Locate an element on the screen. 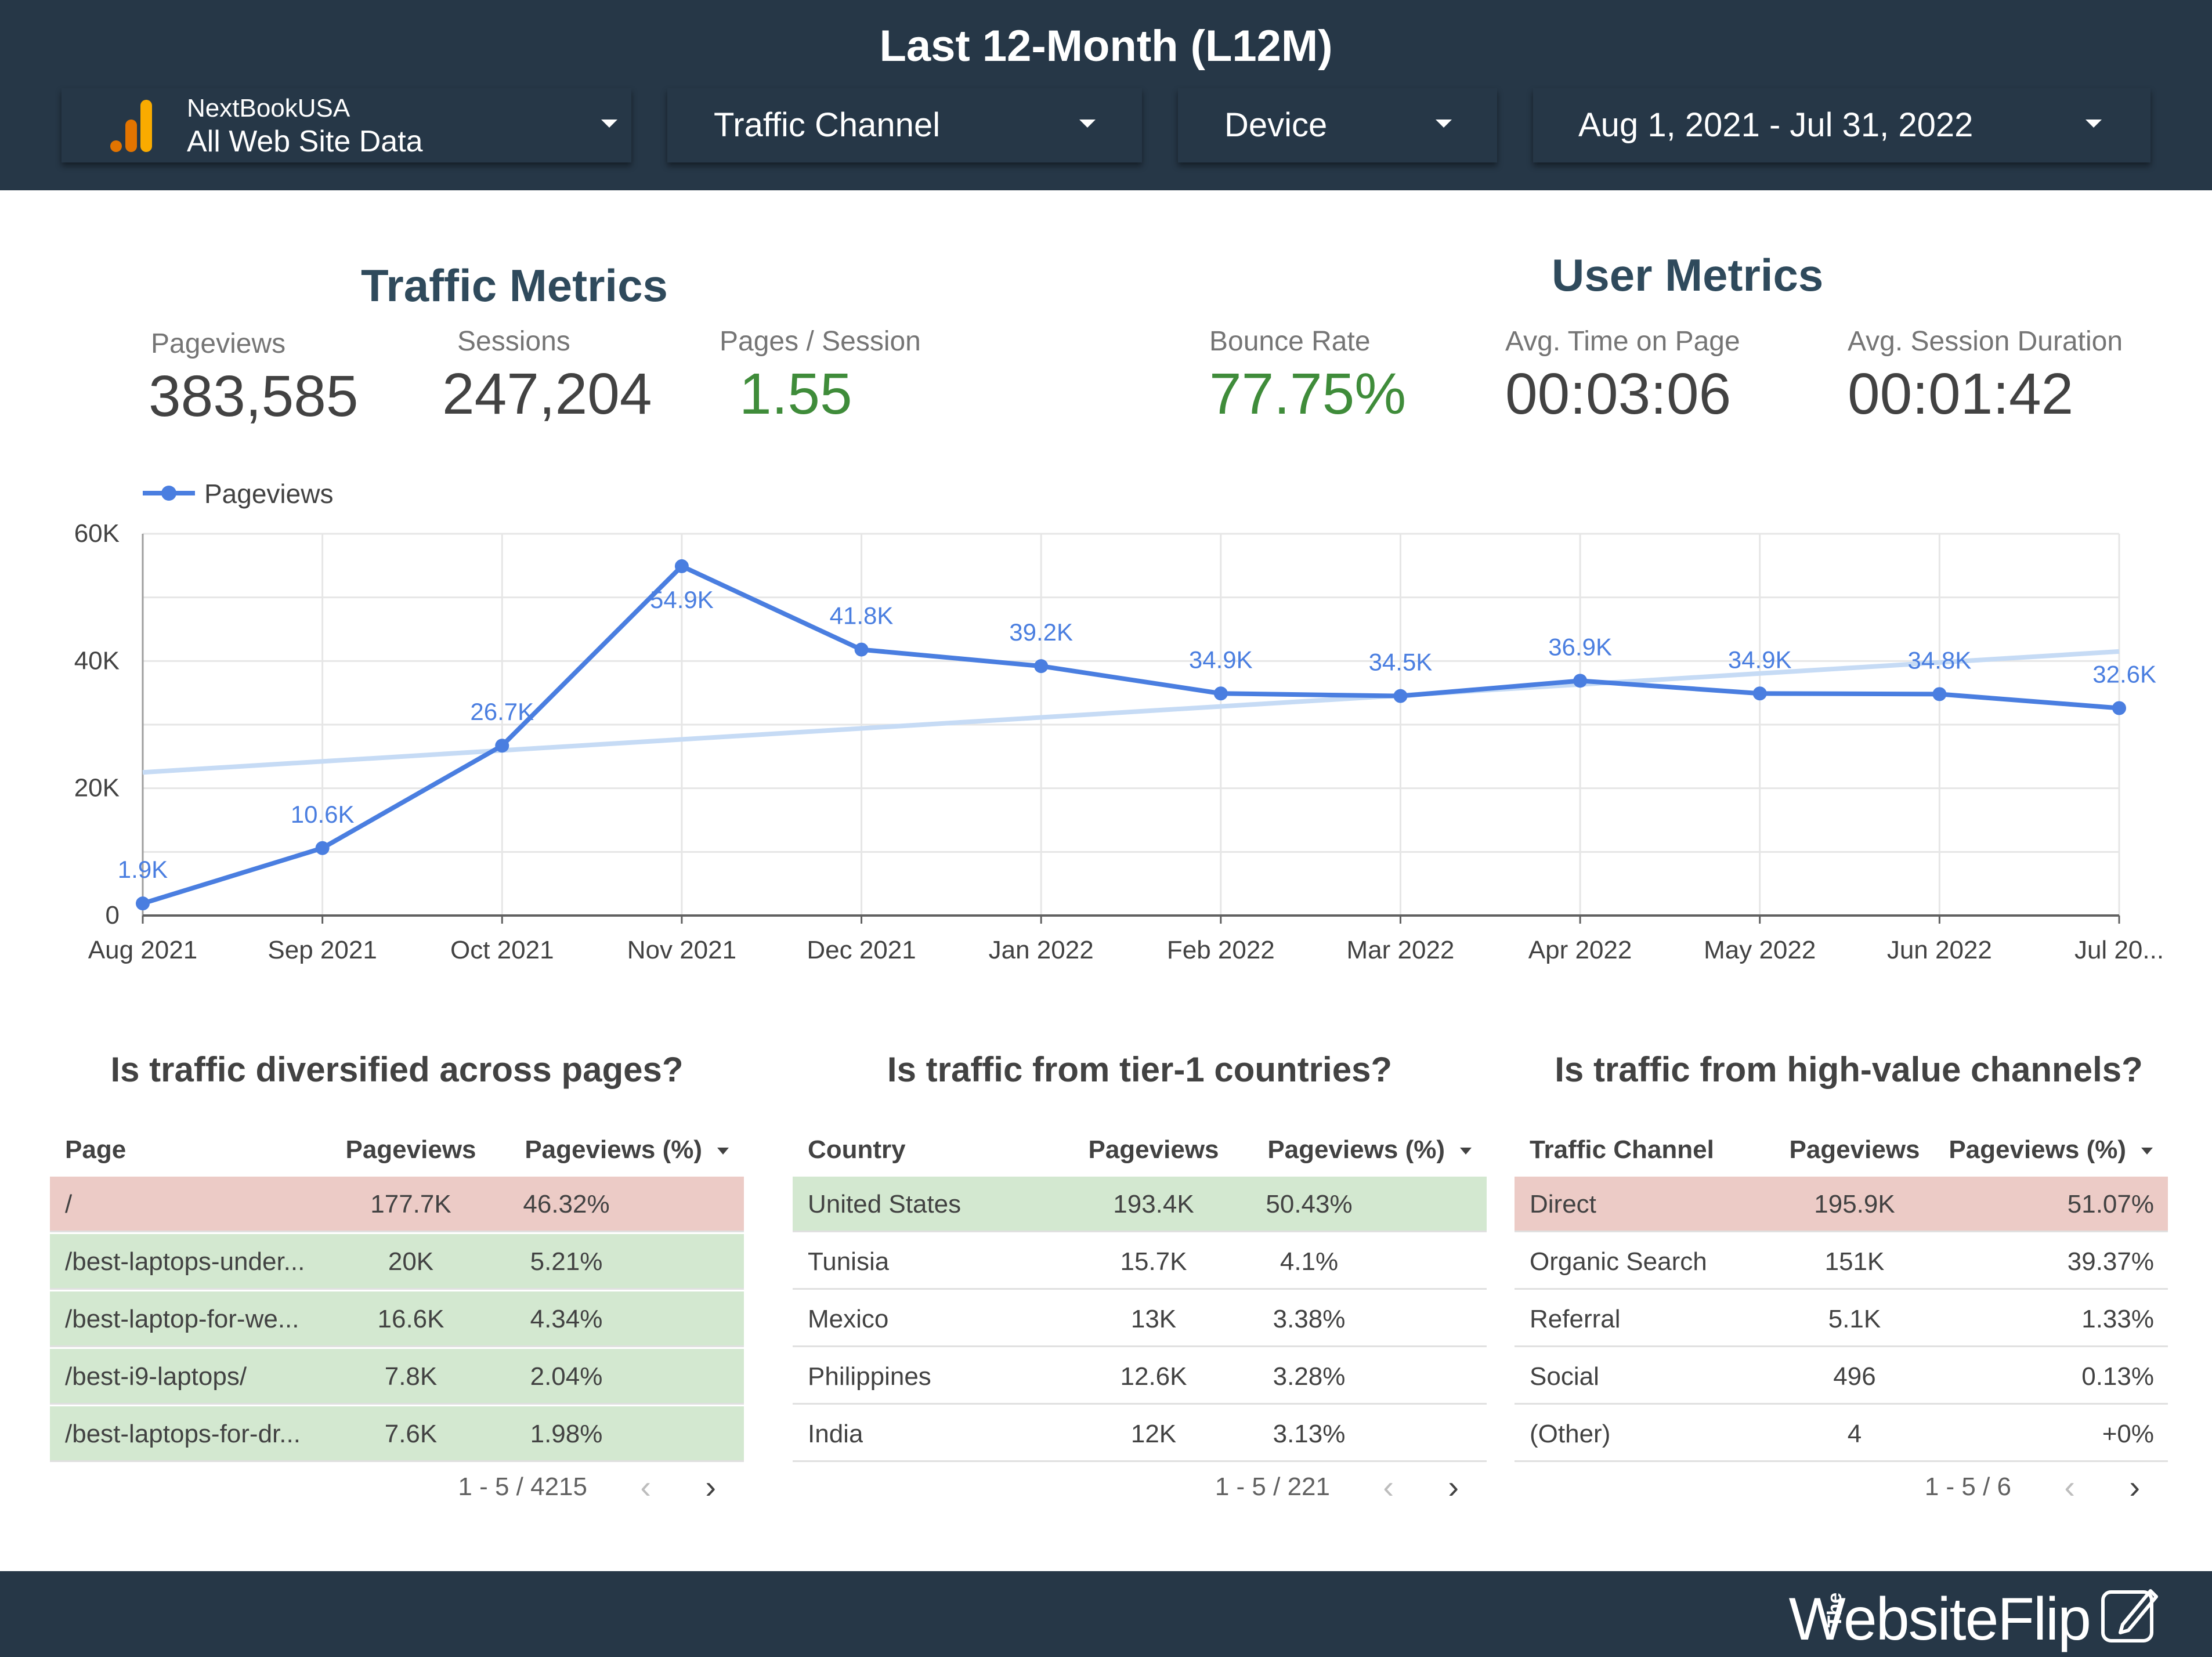 The image size is (2212, 1657). column-header-pages-2: Pageviews (%) is located at coordinates (627, 1150).